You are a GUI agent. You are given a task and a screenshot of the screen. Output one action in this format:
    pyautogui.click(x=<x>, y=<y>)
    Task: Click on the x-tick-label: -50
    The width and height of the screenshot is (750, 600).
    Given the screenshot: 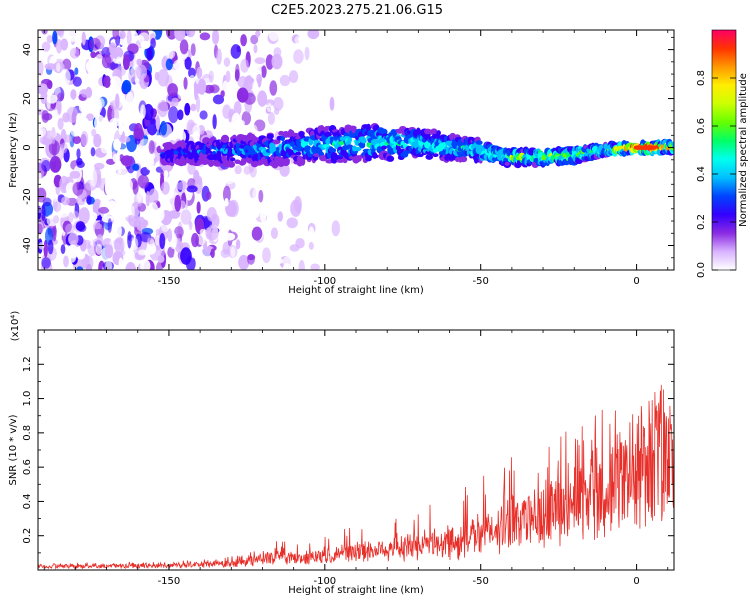 What is the action you would take?
    pyautogui.click(x=481, y=281)
    